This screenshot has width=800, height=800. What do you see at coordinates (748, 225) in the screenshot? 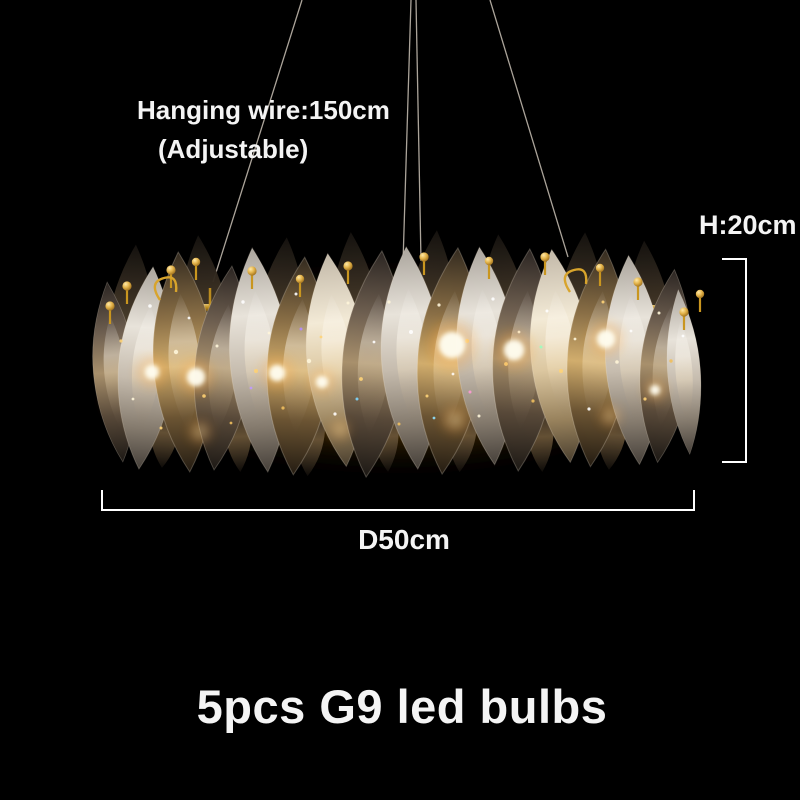
I see `height-label: H:20cm` at bounding box center [748, 225].